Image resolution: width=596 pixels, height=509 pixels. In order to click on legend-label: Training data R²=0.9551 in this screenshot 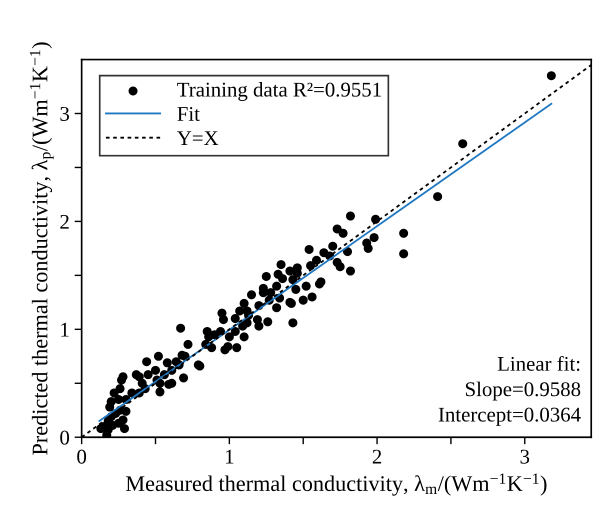, I will do `click(279, 91)`.